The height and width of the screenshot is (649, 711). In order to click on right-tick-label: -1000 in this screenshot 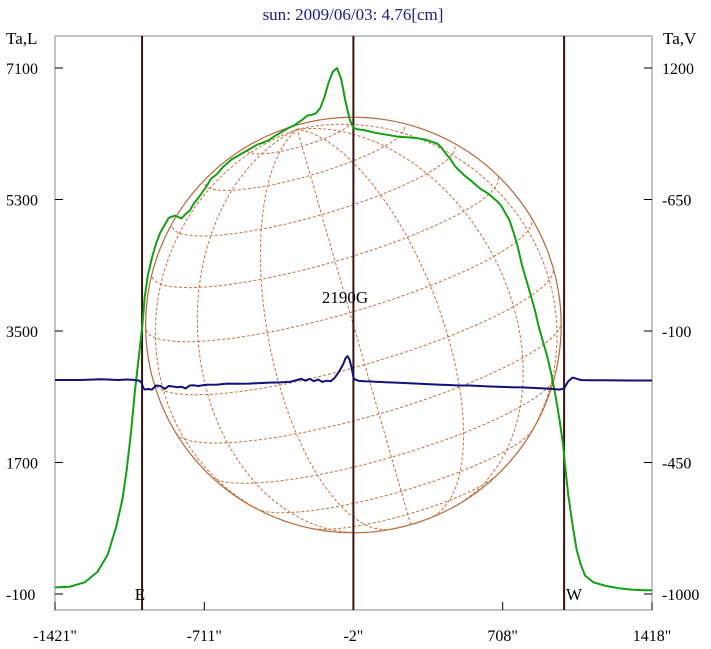, I will do `click(680, 595)`.